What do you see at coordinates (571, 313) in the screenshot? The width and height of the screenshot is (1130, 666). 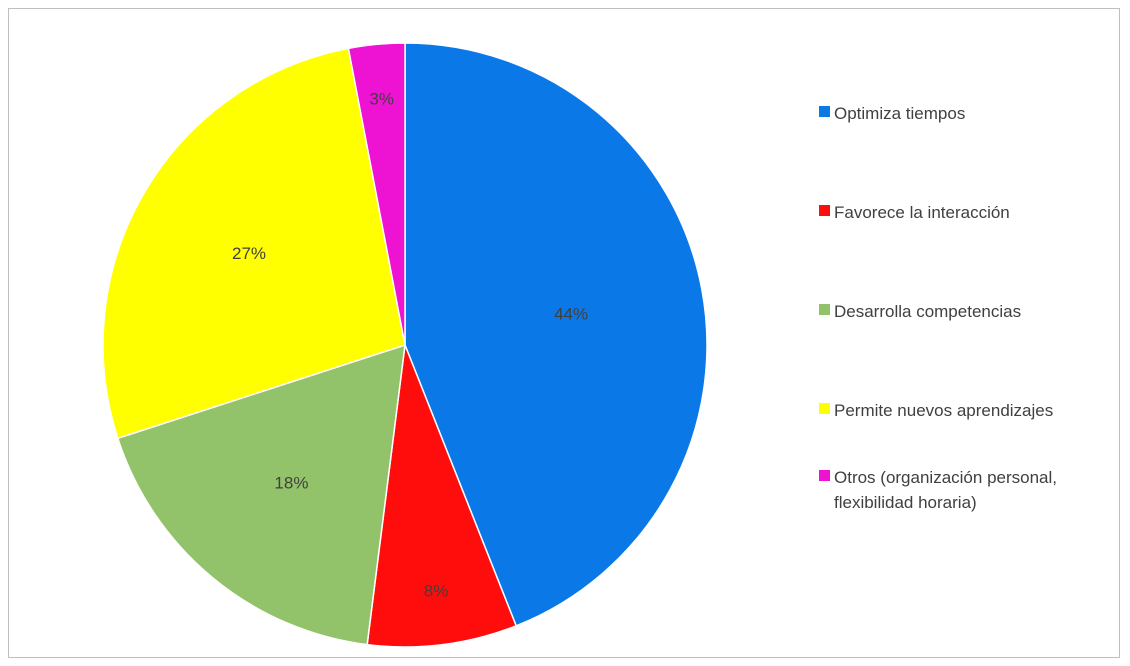 I see `data-label: 44%` at bounding box center [571, 313].